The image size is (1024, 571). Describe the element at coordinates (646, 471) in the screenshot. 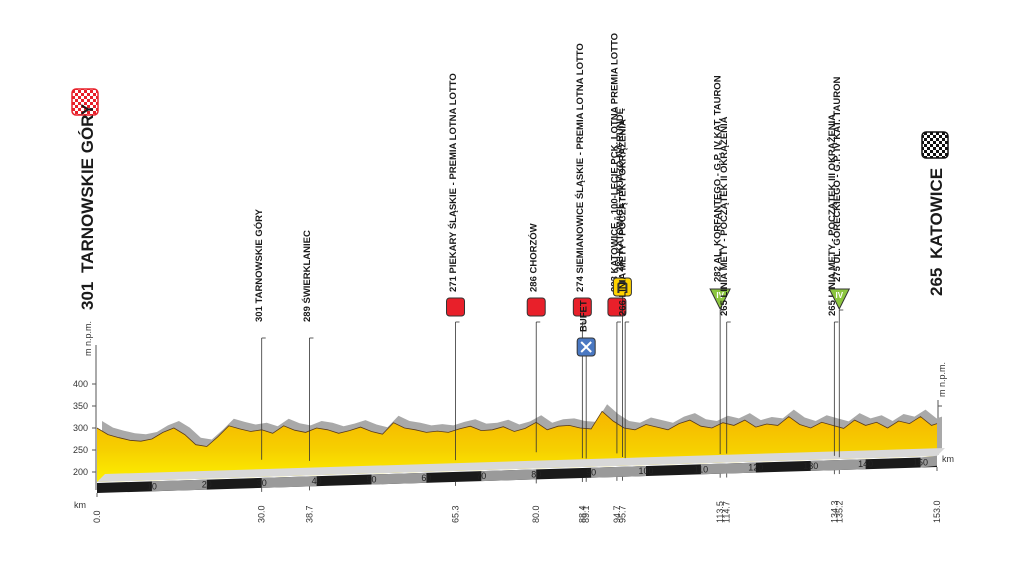

I see `km-tick-label: 100` at that location.